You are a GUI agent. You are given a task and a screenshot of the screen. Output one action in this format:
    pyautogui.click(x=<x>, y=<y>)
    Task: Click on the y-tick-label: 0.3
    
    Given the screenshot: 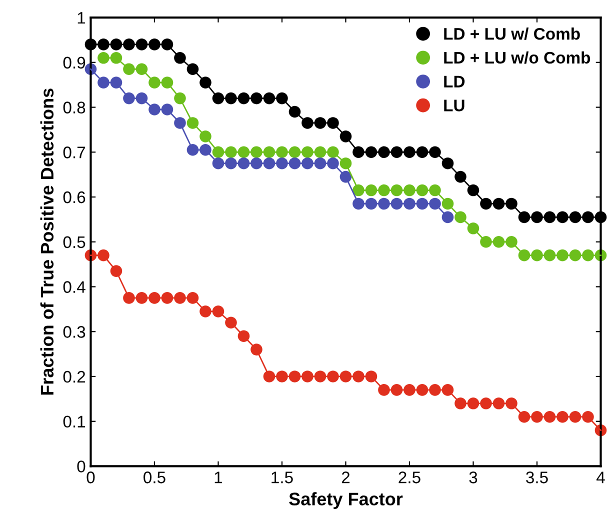 What is the action you would take?
    pyautogui.click(x=74, y=332)
    